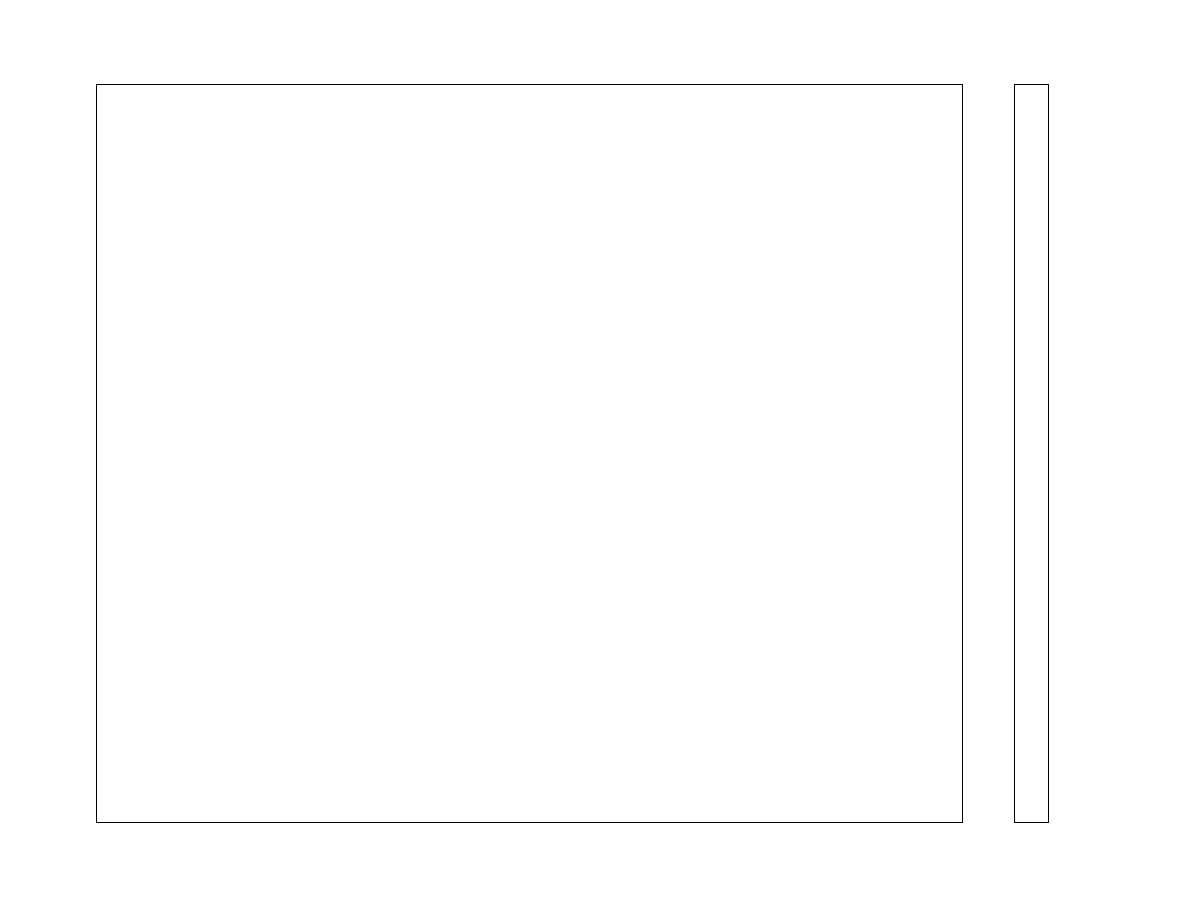  I want to click on heatmap-canvas, so click(247, 160).